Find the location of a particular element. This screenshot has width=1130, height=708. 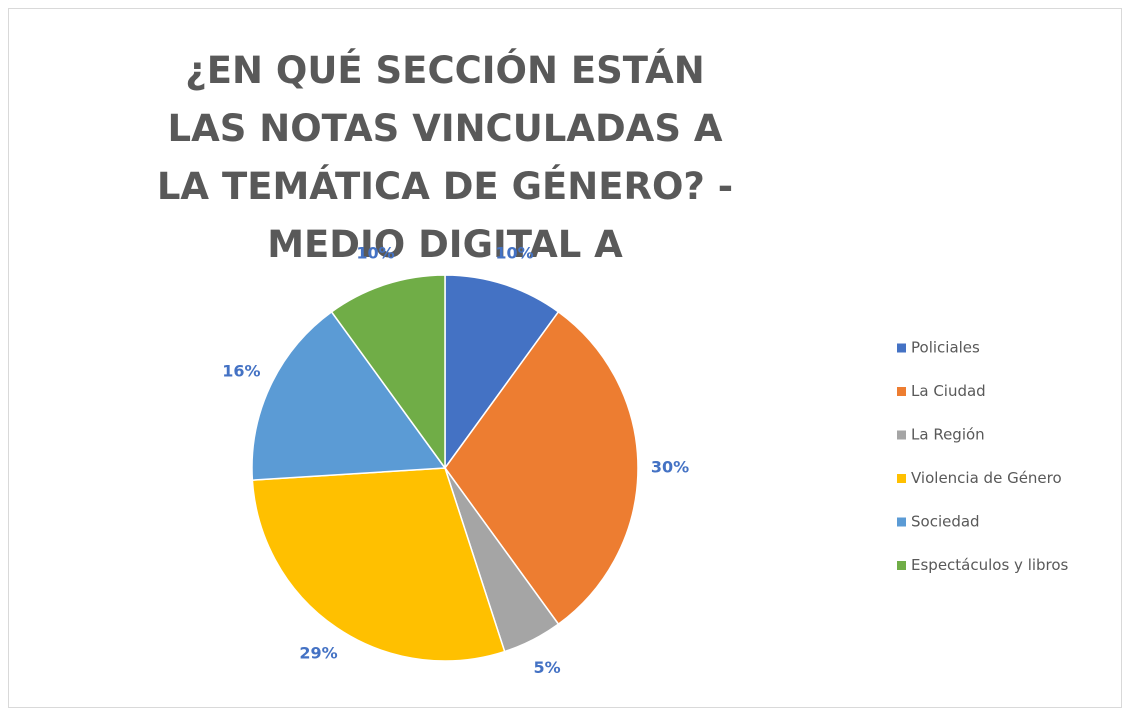

data-label: 16% is located at coordinates (241, 371).